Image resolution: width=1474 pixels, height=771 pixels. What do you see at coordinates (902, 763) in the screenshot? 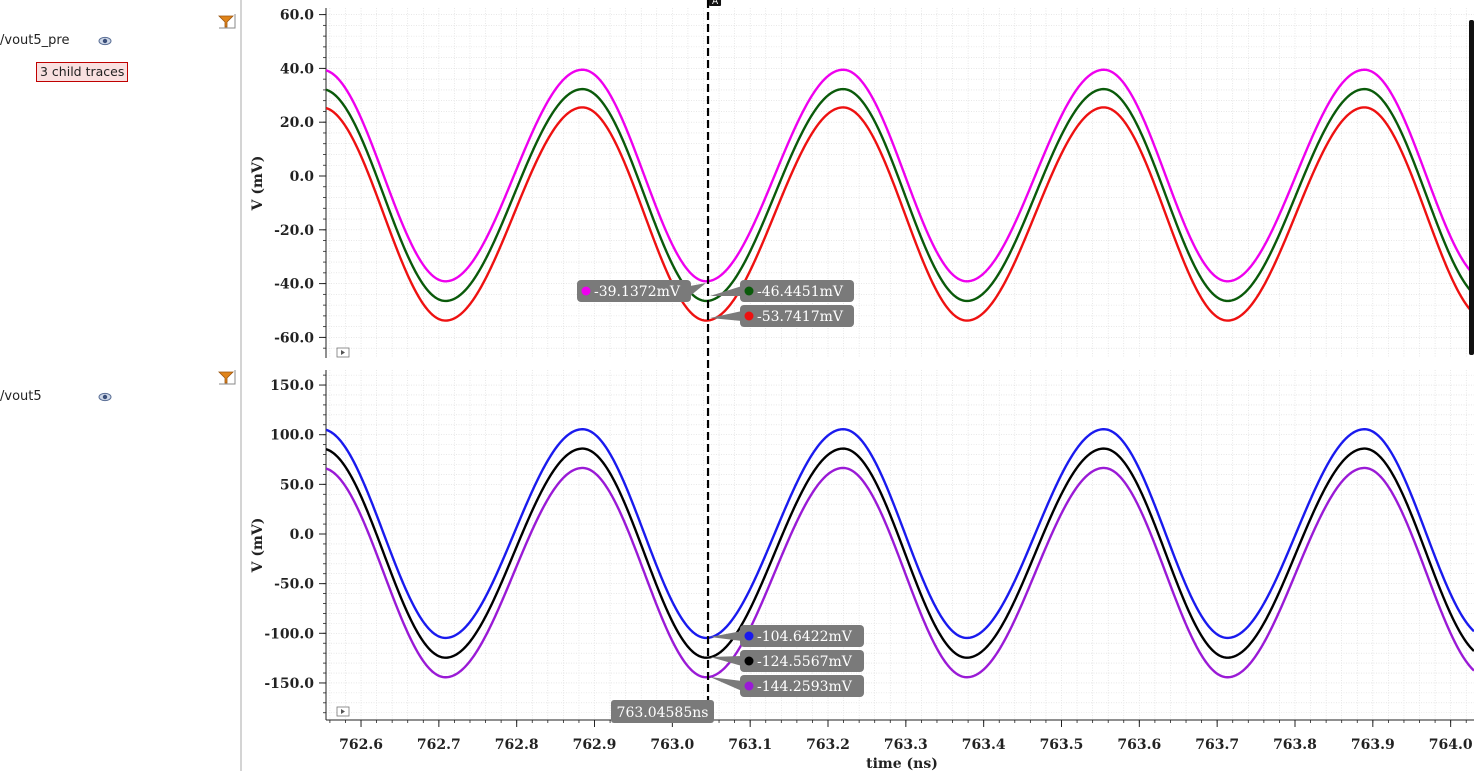
I see `x-axis-label: time (ns)` at bounding box center [902, 763].